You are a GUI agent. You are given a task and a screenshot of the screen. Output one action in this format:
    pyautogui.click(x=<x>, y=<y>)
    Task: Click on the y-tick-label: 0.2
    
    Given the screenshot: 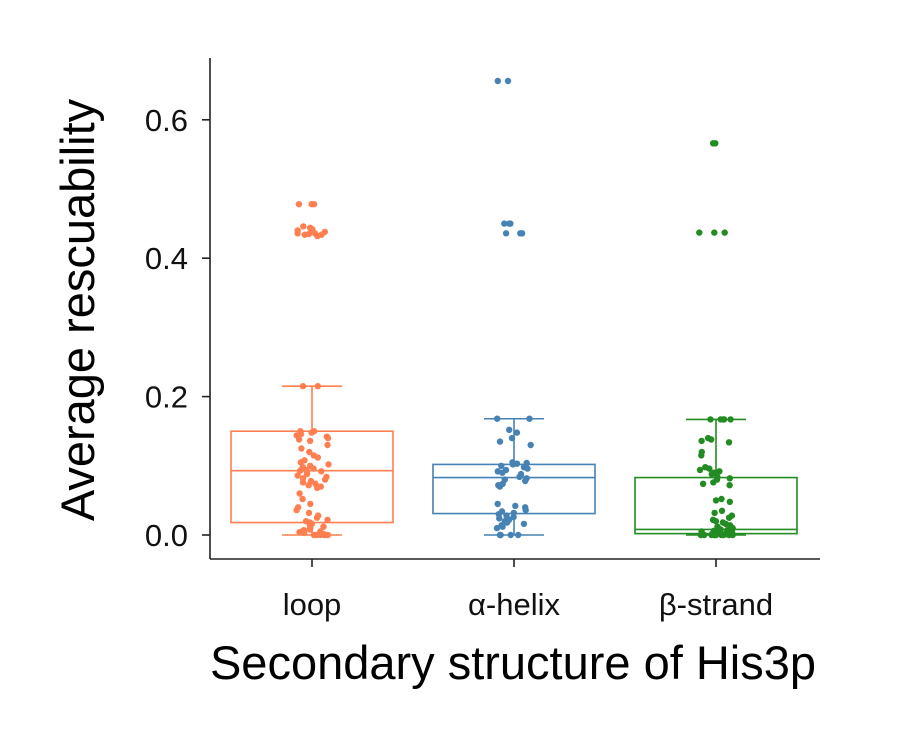 What is the action you would take?
    pyautogui.click(x=166, y=397)
    